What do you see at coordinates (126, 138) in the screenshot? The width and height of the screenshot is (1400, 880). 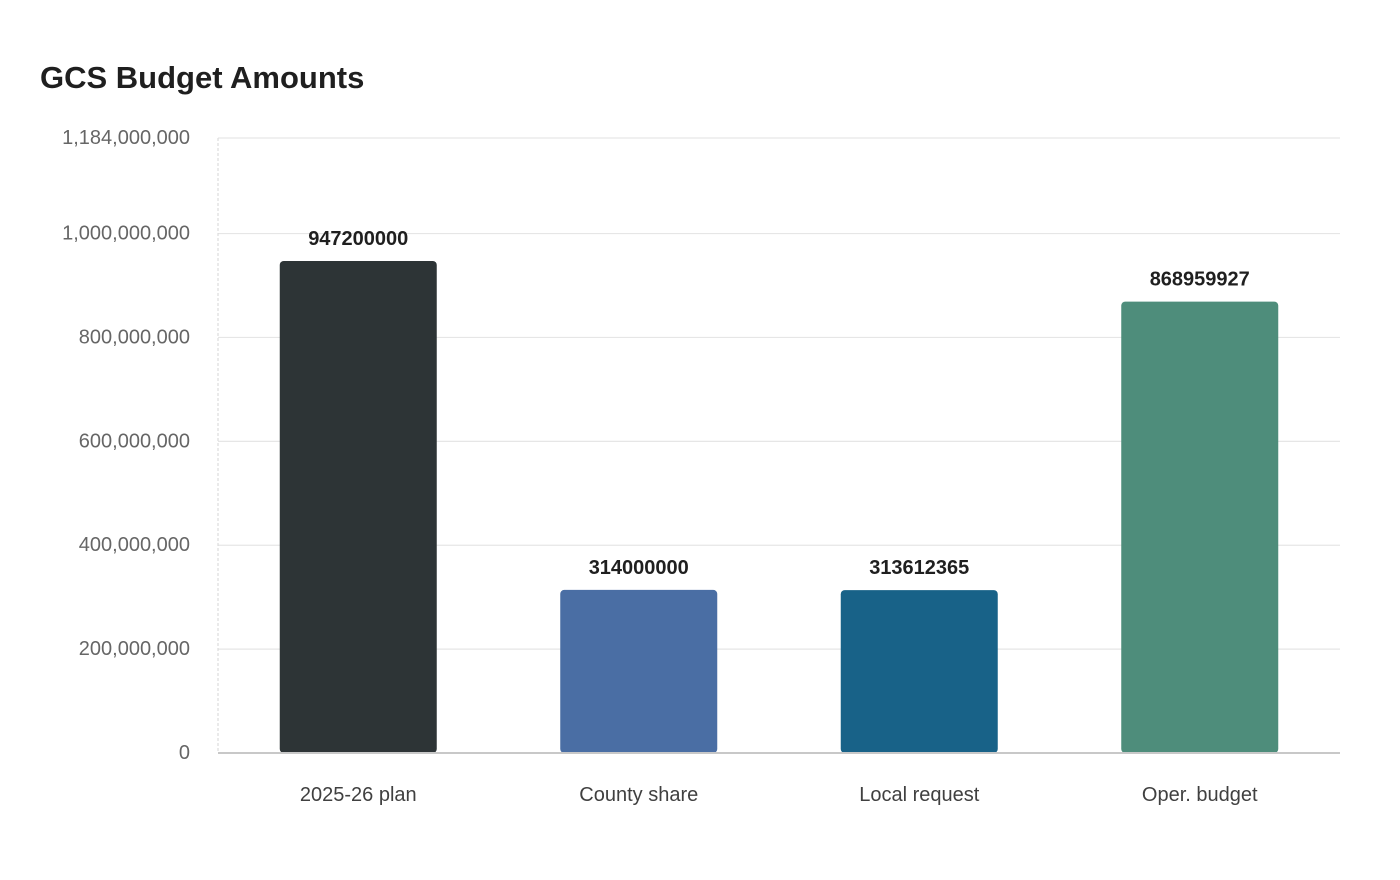 I see `y-tick-label: 1,184,000,000` at bounding box center [126, 138].